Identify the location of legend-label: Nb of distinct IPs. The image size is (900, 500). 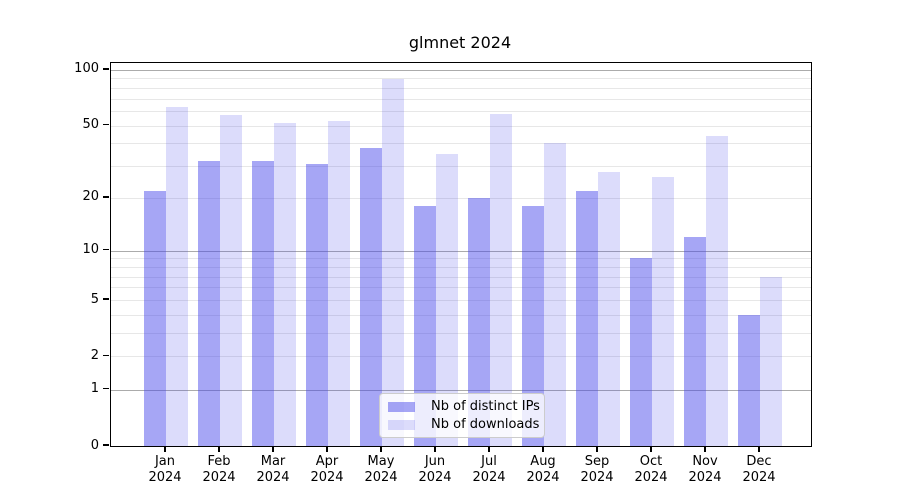
(485, 406).